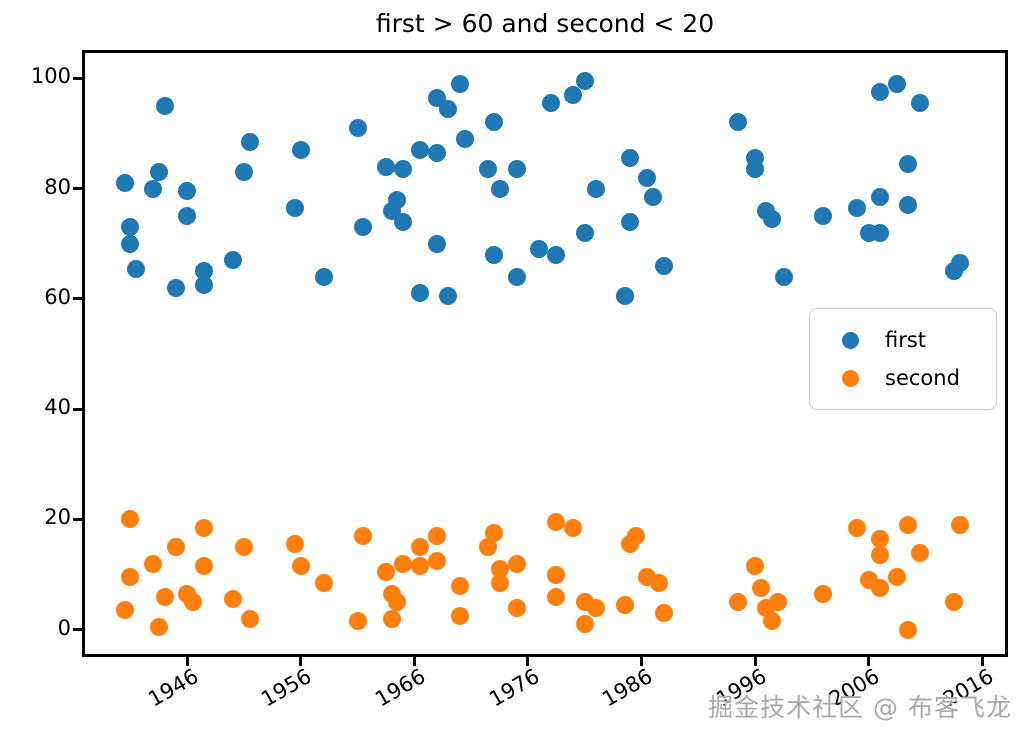 Image resolution: width=1028 pixels, height=740 pixels. What do you see at coordinates (906, 340) in the screenshot?
I see `legend-label-first: first` at bounding box center [906, 340].